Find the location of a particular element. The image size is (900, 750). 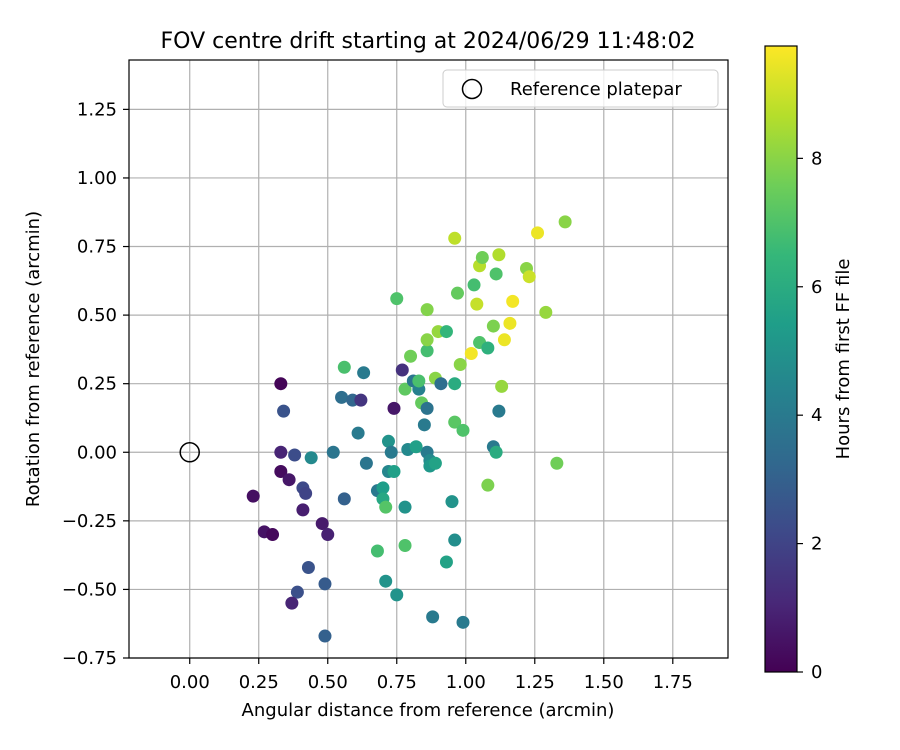

colorbar is located at coordinates (781, 359).